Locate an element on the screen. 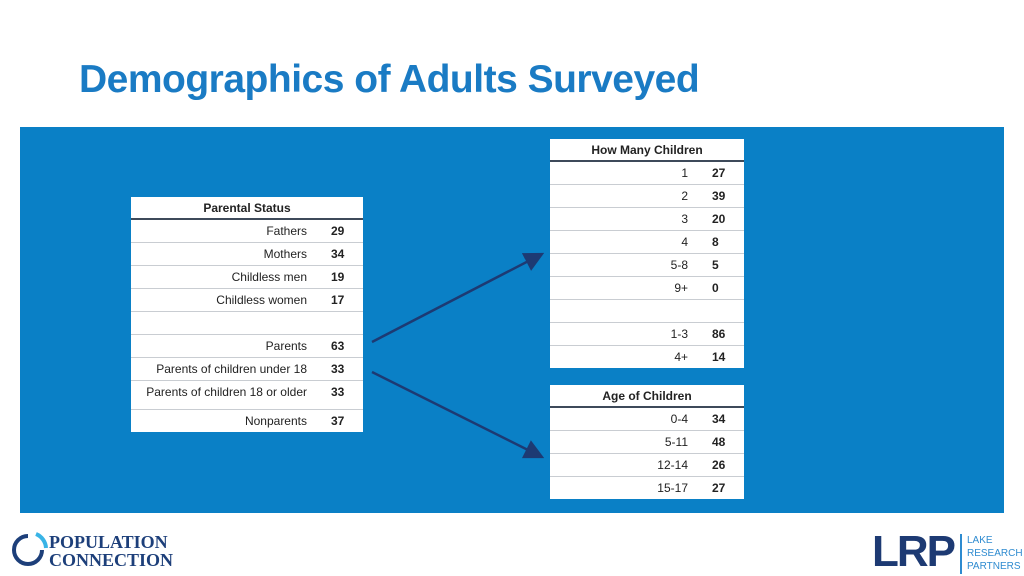 This screenshot has width=1024, height=576. logo-line: LAKE is located at coordinates (980, 540).